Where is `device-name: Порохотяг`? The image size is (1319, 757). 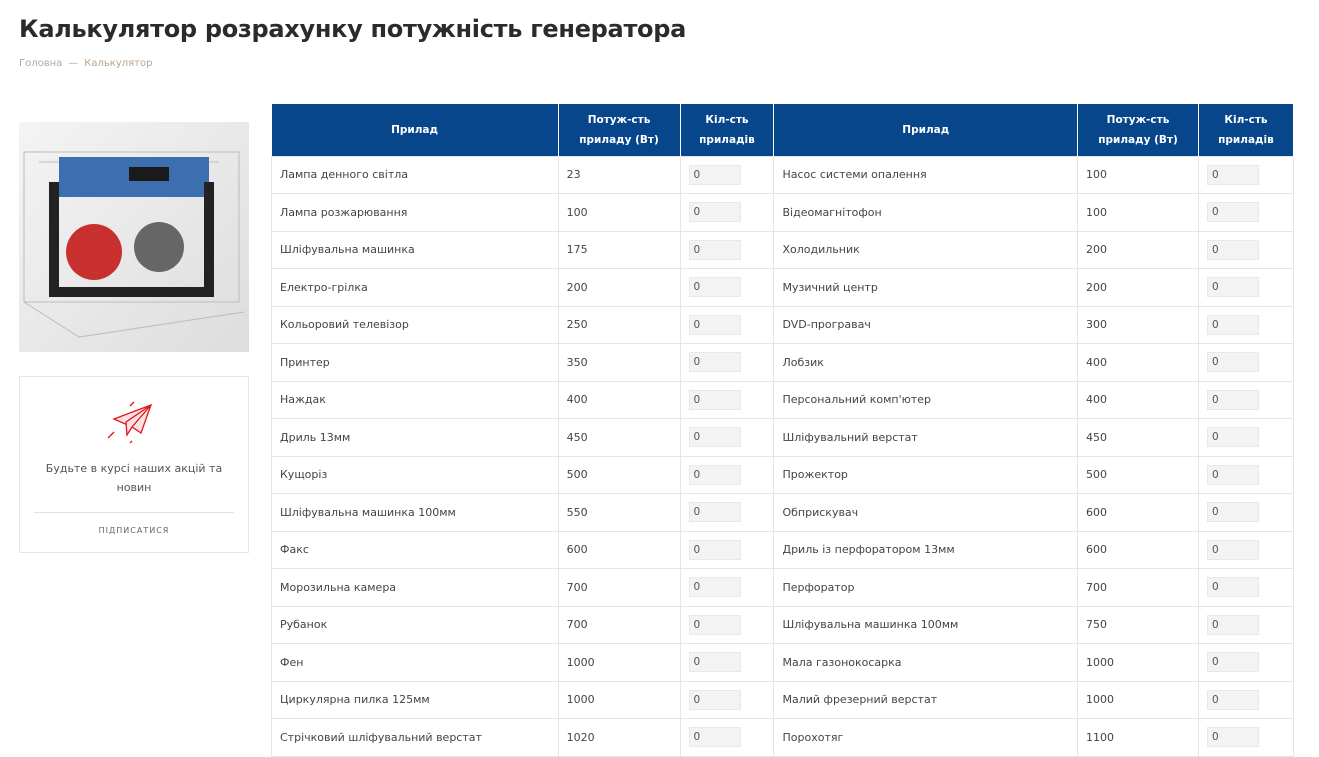 device-name: Порохотяг is located at coordinates (926, 737).